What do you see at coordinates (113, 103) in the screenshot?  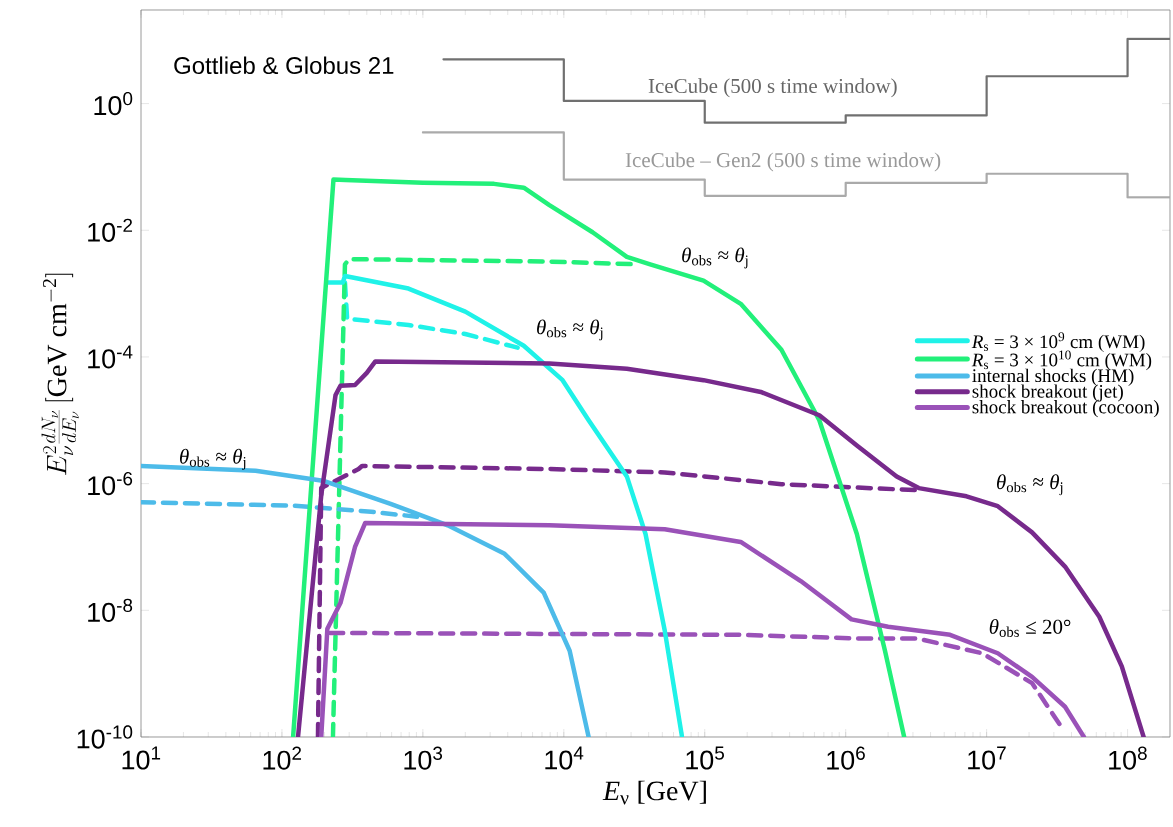 I see `y-tick-label: 10$^{0}$` at bounding box center [113, 103].